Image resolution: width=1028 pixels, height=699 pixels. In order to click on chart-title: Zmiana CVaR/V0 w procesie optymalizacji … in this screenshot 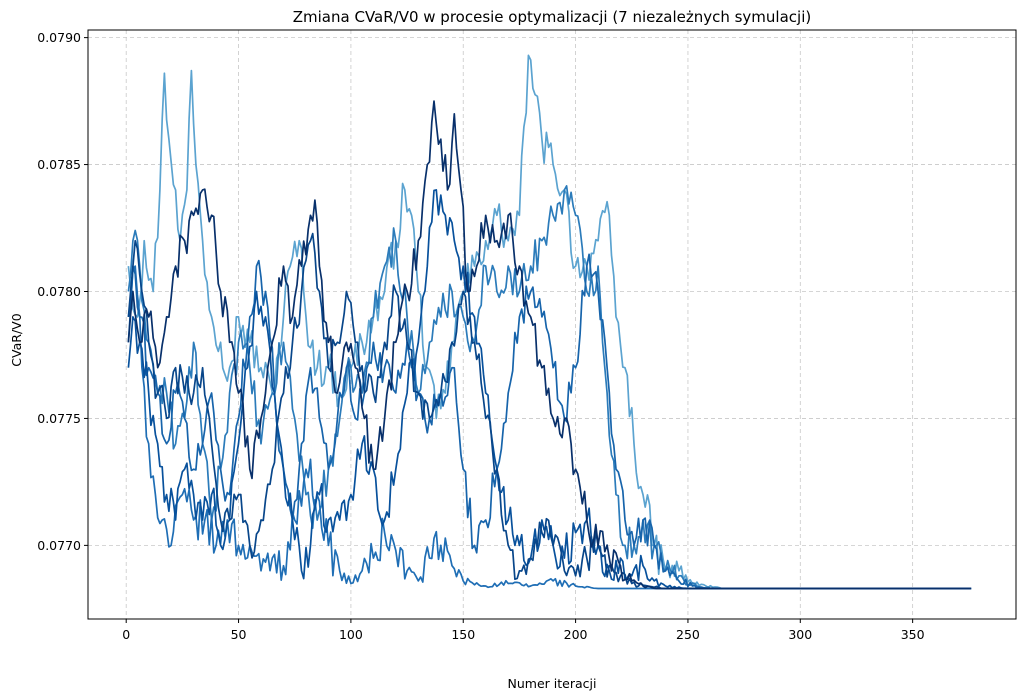, I will do `click(552, 17)`.